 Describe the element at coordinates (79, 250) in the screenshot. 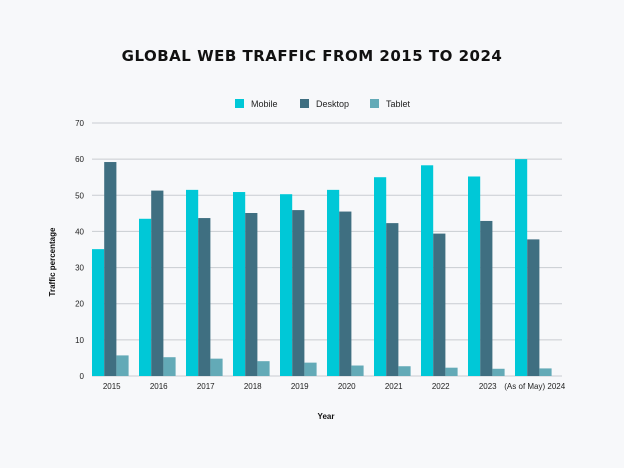

I see `y-axis-ticks: 0 10 20 30 40 50 60 70` at that location.